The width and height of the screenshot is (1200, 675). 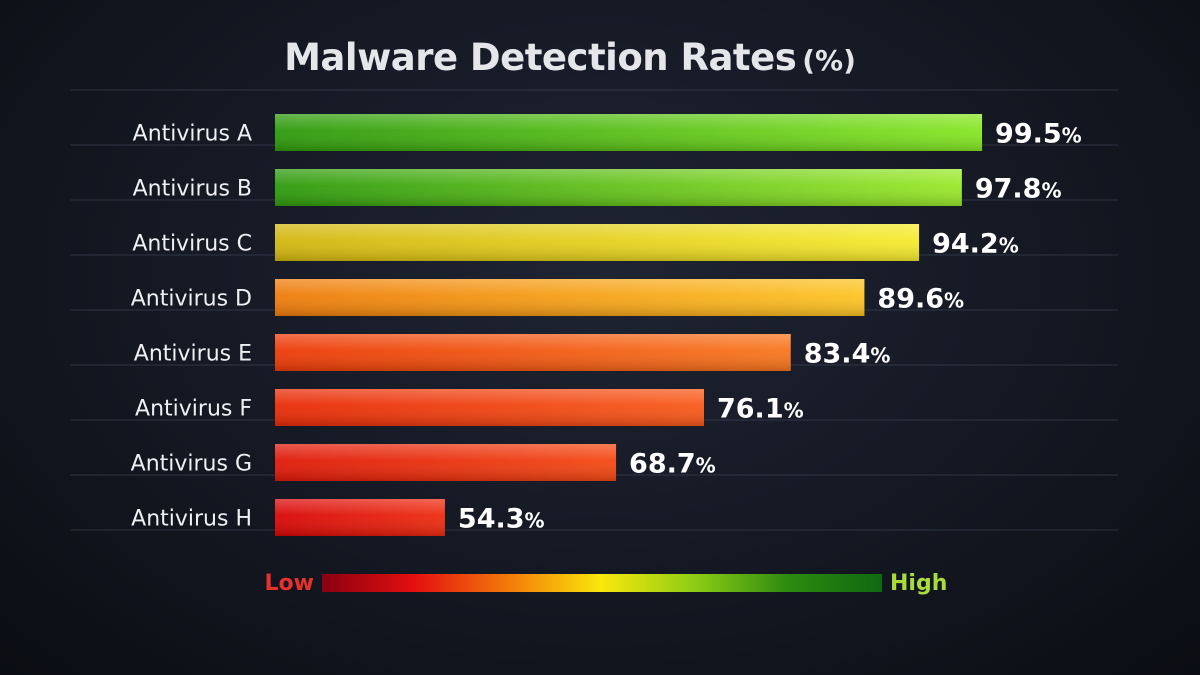 What do you see at coordinates (1038, 134) in the screenshot?
I see `value-label: 99.5%` at bounding box center [1038, 134].